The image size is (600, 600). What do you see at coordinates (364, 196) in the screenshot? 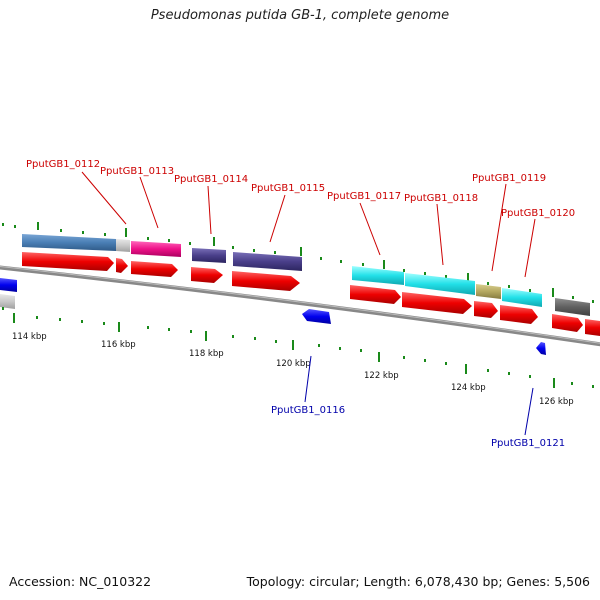
I see `gene-label: PputGB1_0117` at bounding box center [364, 196].